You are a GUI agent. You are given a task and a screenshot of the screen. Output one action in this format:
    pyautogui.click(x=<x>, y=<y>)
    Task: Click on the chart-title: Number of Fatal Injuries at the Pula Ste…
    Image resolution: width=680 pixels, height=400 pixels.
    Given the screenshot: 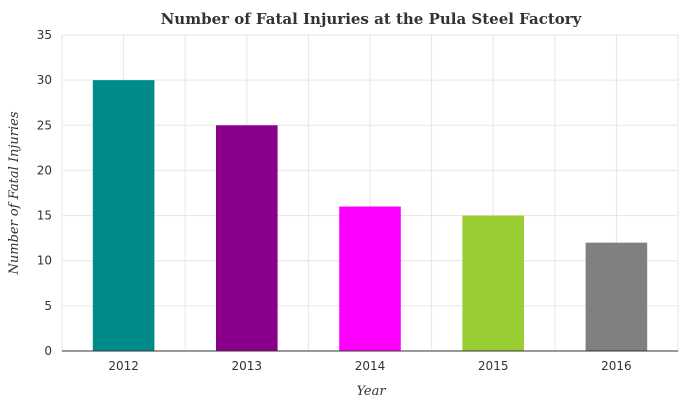 What is the action you would take?
    pyautogui.click(x=372, y=19)
    